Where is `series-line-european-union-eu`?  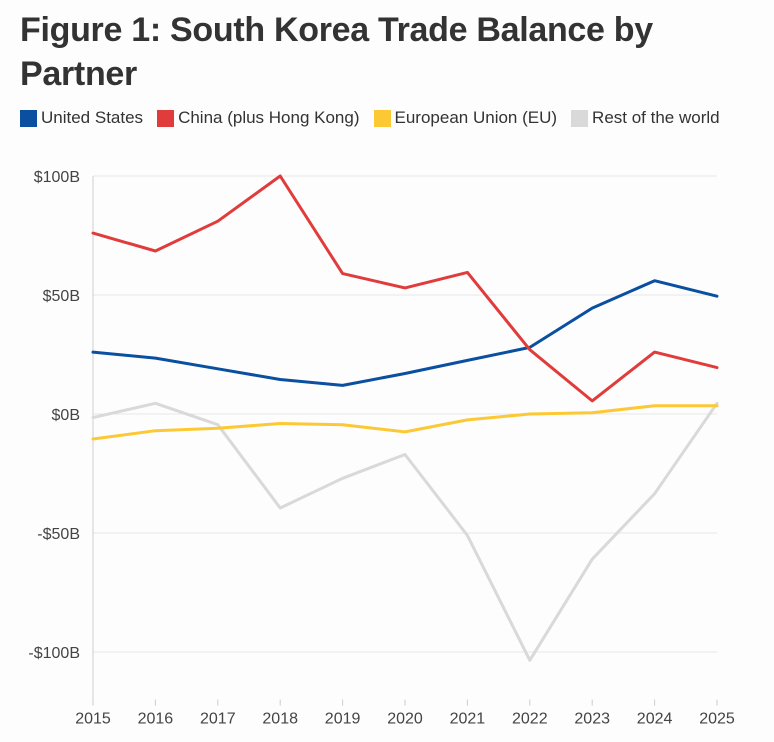 series-line-european-union-eu is located at coordinates (405, 422).